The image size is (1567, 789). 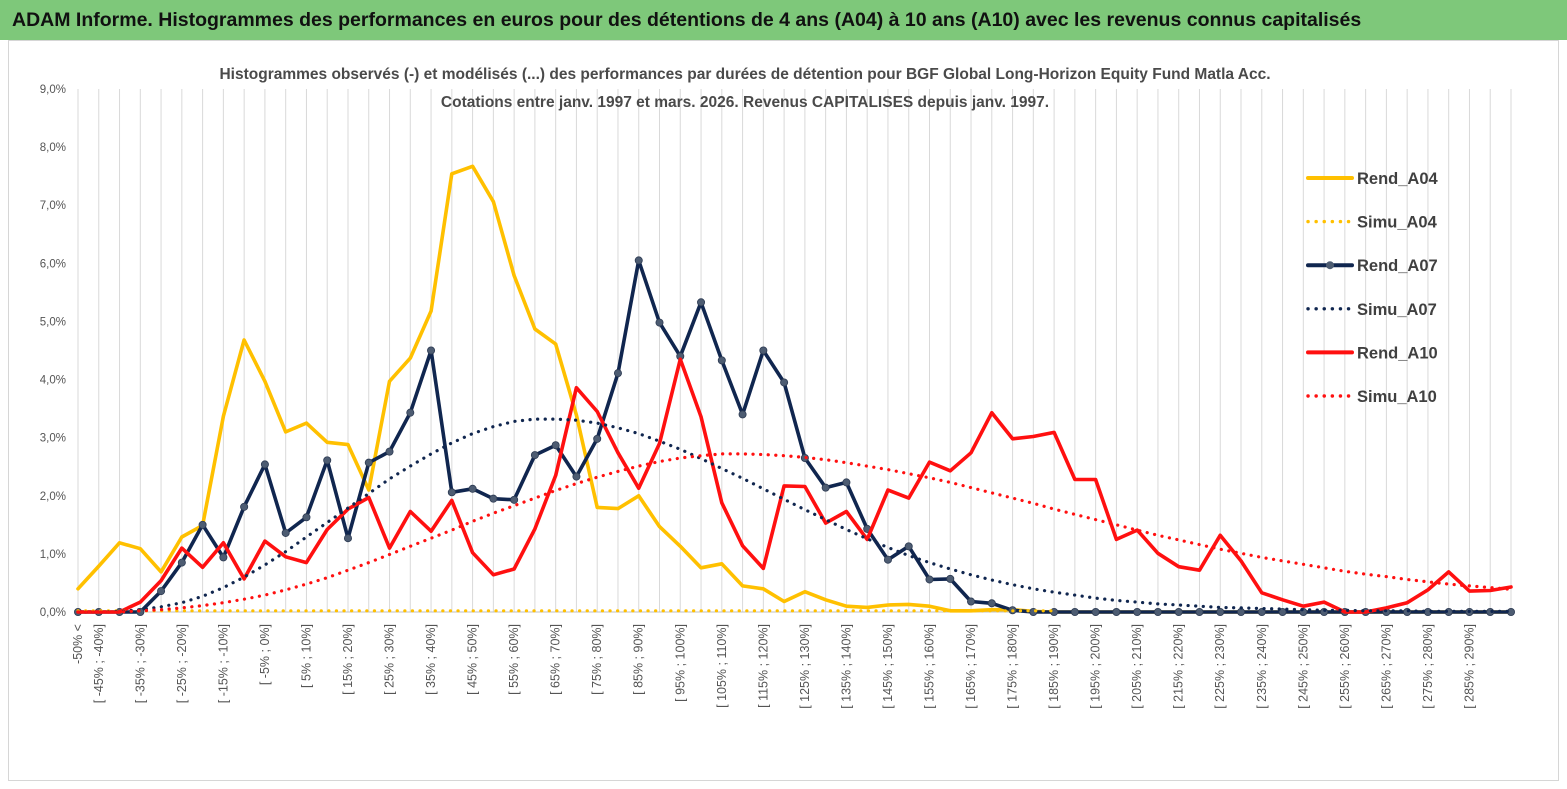 I want to click on legend-marker-rend-a07, so click(x=1330, y=265).